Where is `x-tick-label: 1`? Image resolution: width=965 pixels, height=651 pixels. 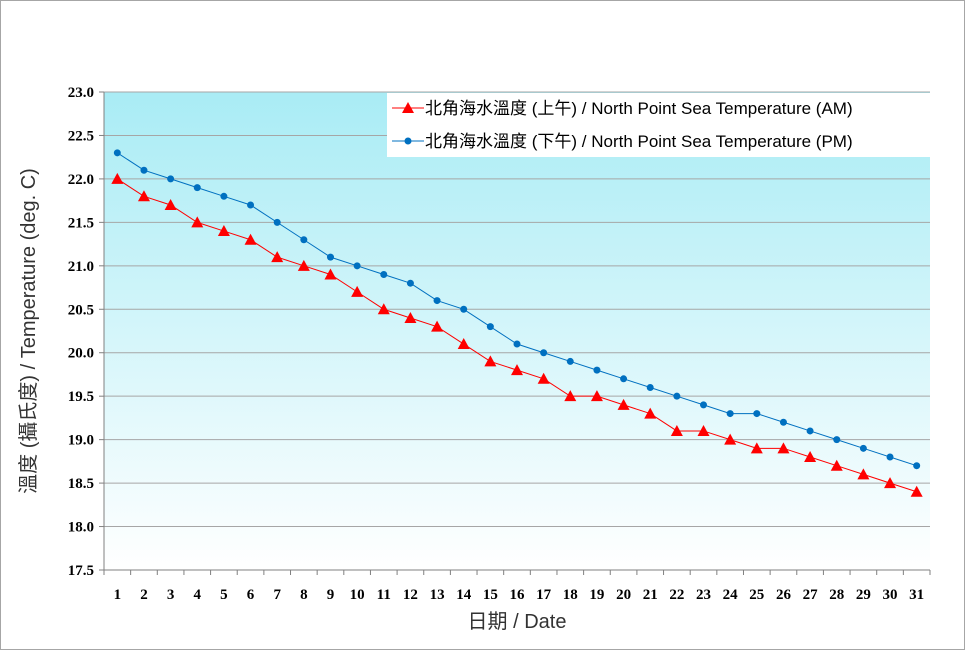
x-tick-label: 1 is located at coordinates (118, 595).